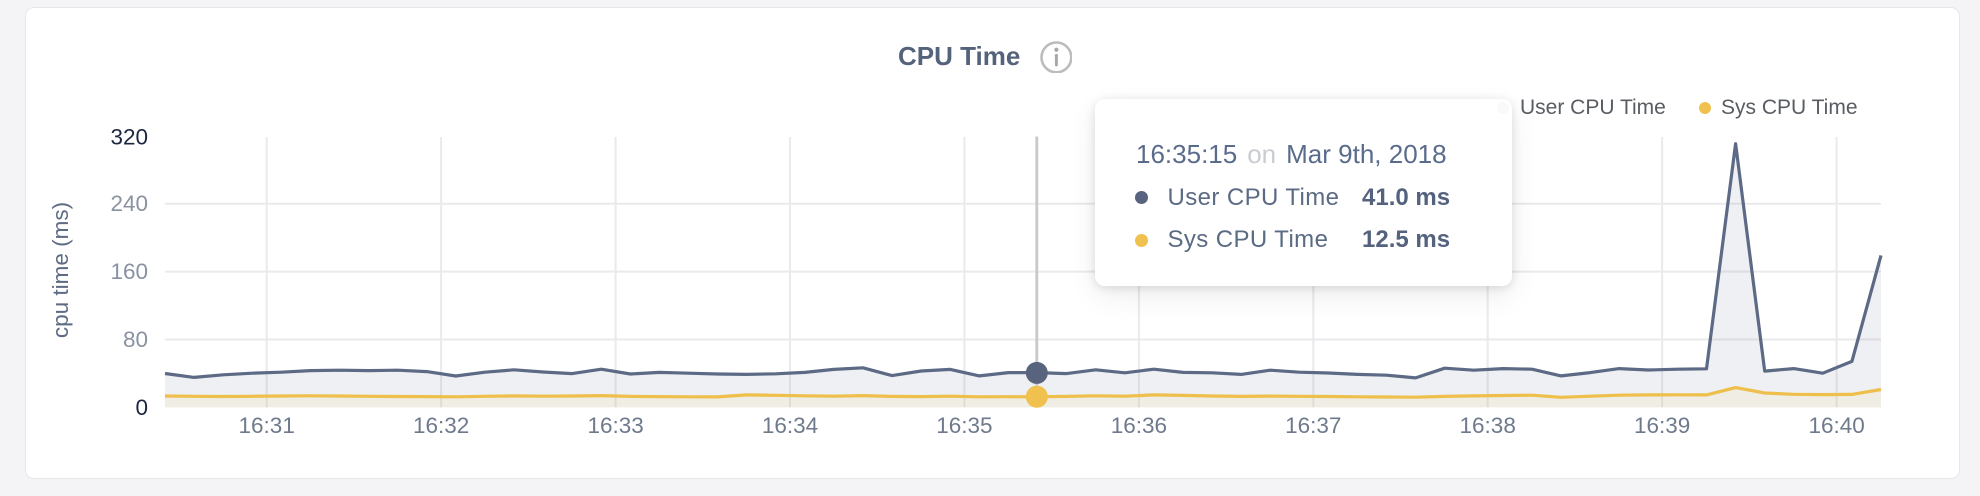  Describe the element at coordinates (267, 425) in the screenshot. I see `svg-text: 16:31` at that location.